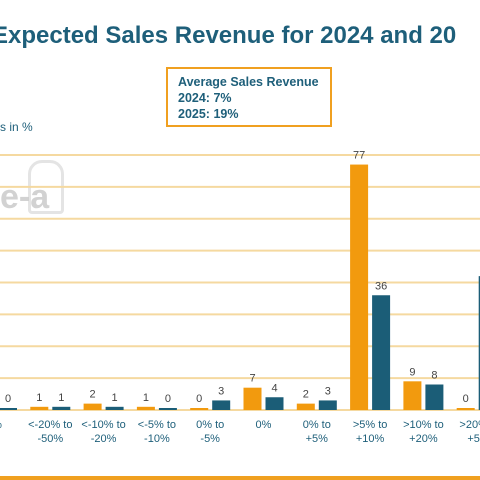 This screenshot has width=480, height=480. Describe the element at coordinates (434, 376) in the screenshot. I see `data-label: 8` at that location.